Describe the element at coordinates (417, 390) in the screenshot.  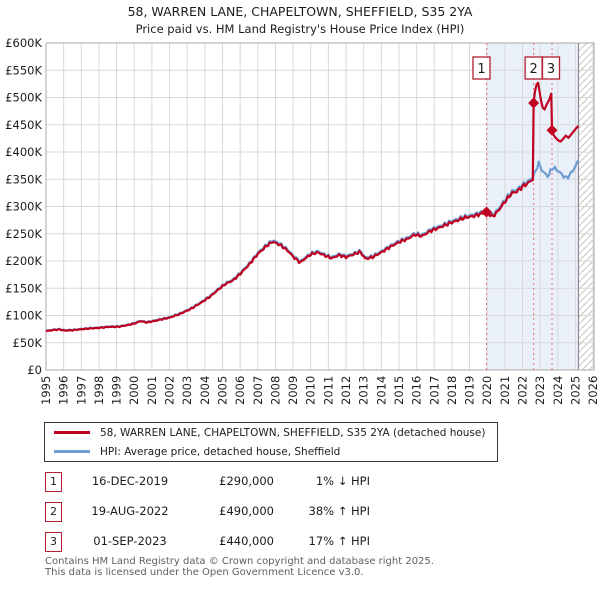
I see `svg-text: 2016` at that location.